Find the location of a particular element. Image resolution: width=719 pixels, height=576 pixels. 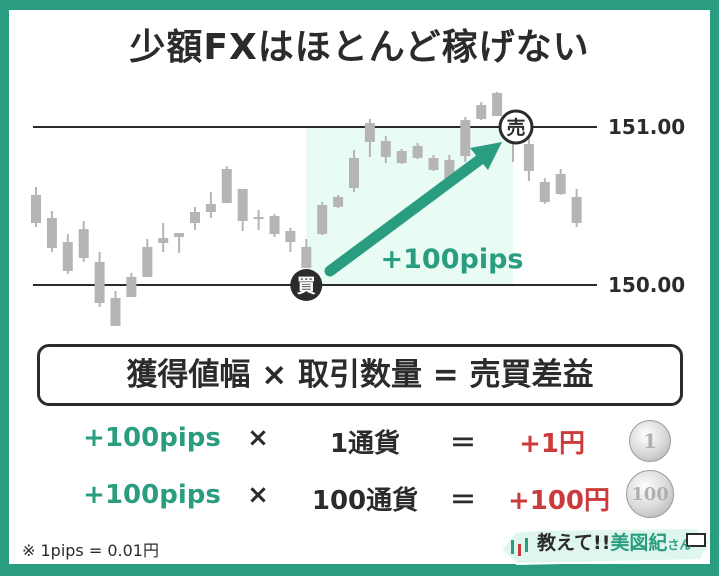

site-logo: 教えて!!美図紀さん is located at coordinates (604, 543).